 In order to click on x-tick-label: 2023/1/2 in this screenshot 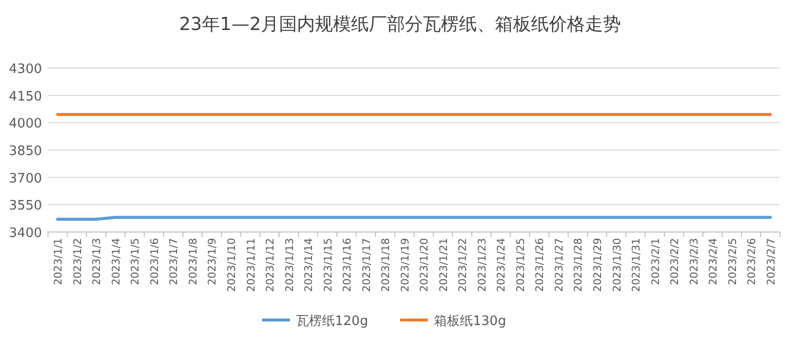, I will do `click(78, 262)`.